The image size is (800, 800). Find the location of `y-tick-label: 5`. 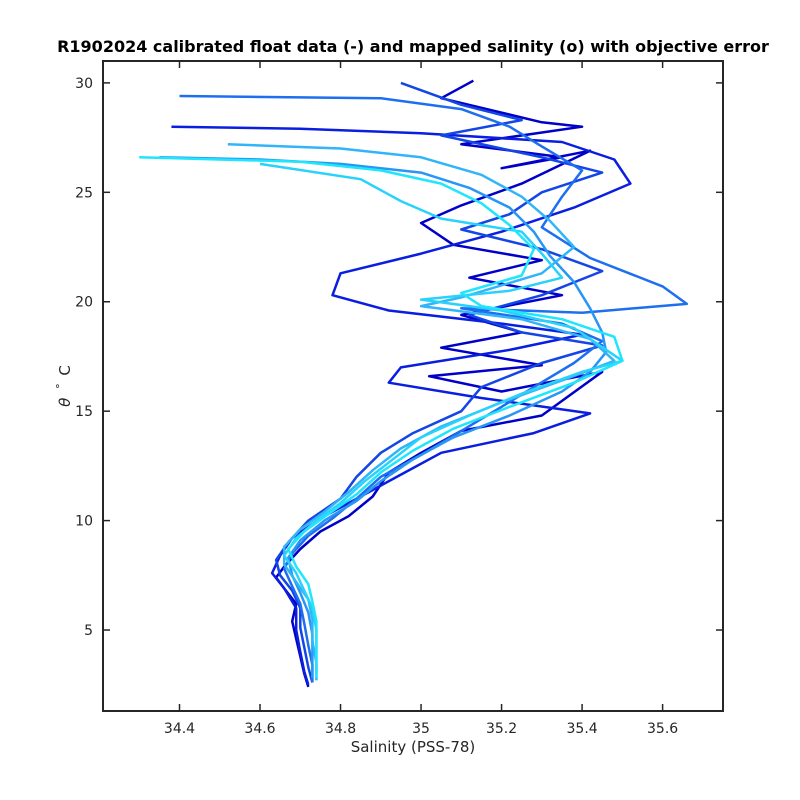

y-tick-label: 5 is located at coordinates (88, 631).